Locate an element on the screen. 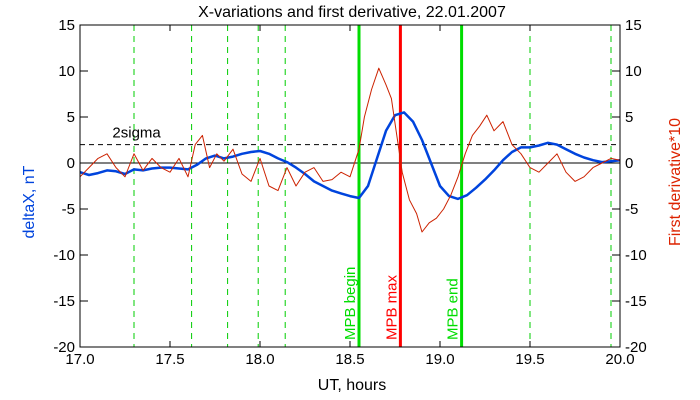 The image size is (700, 400). y-tick-label-left-6: 10 is located at coordinates (66, 71).